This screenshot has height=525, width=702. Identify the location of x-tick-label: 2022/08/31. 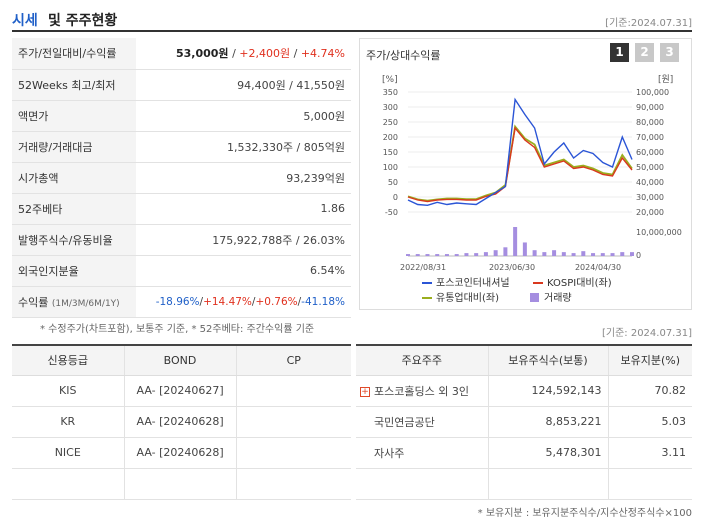
(423, 267).